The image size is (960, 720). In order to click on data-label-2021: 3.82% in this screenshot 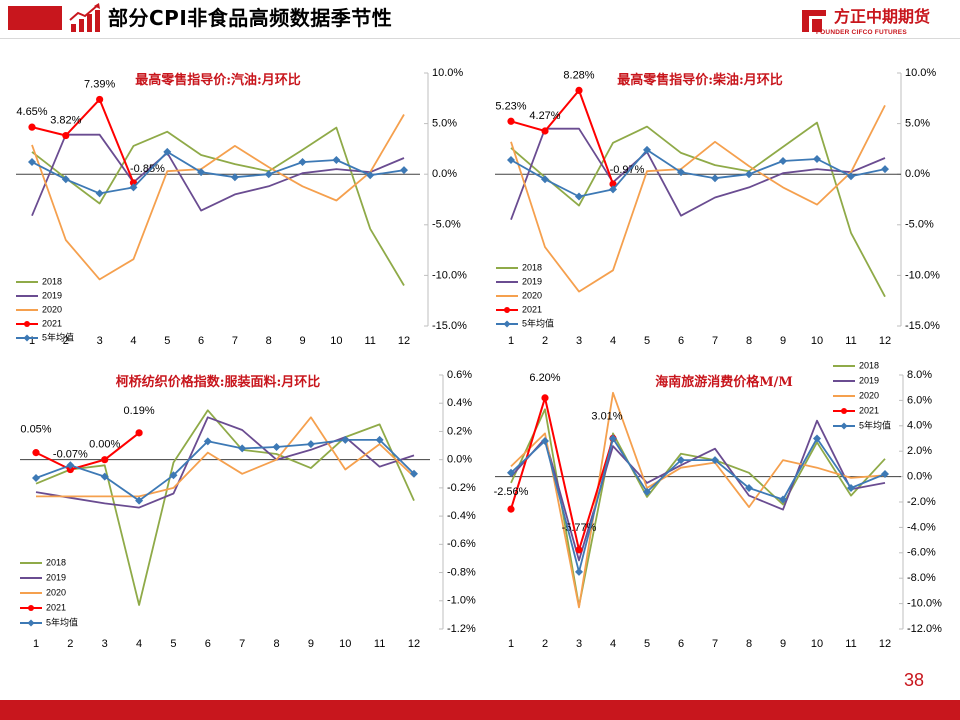, I will do `click(65, 121)`.